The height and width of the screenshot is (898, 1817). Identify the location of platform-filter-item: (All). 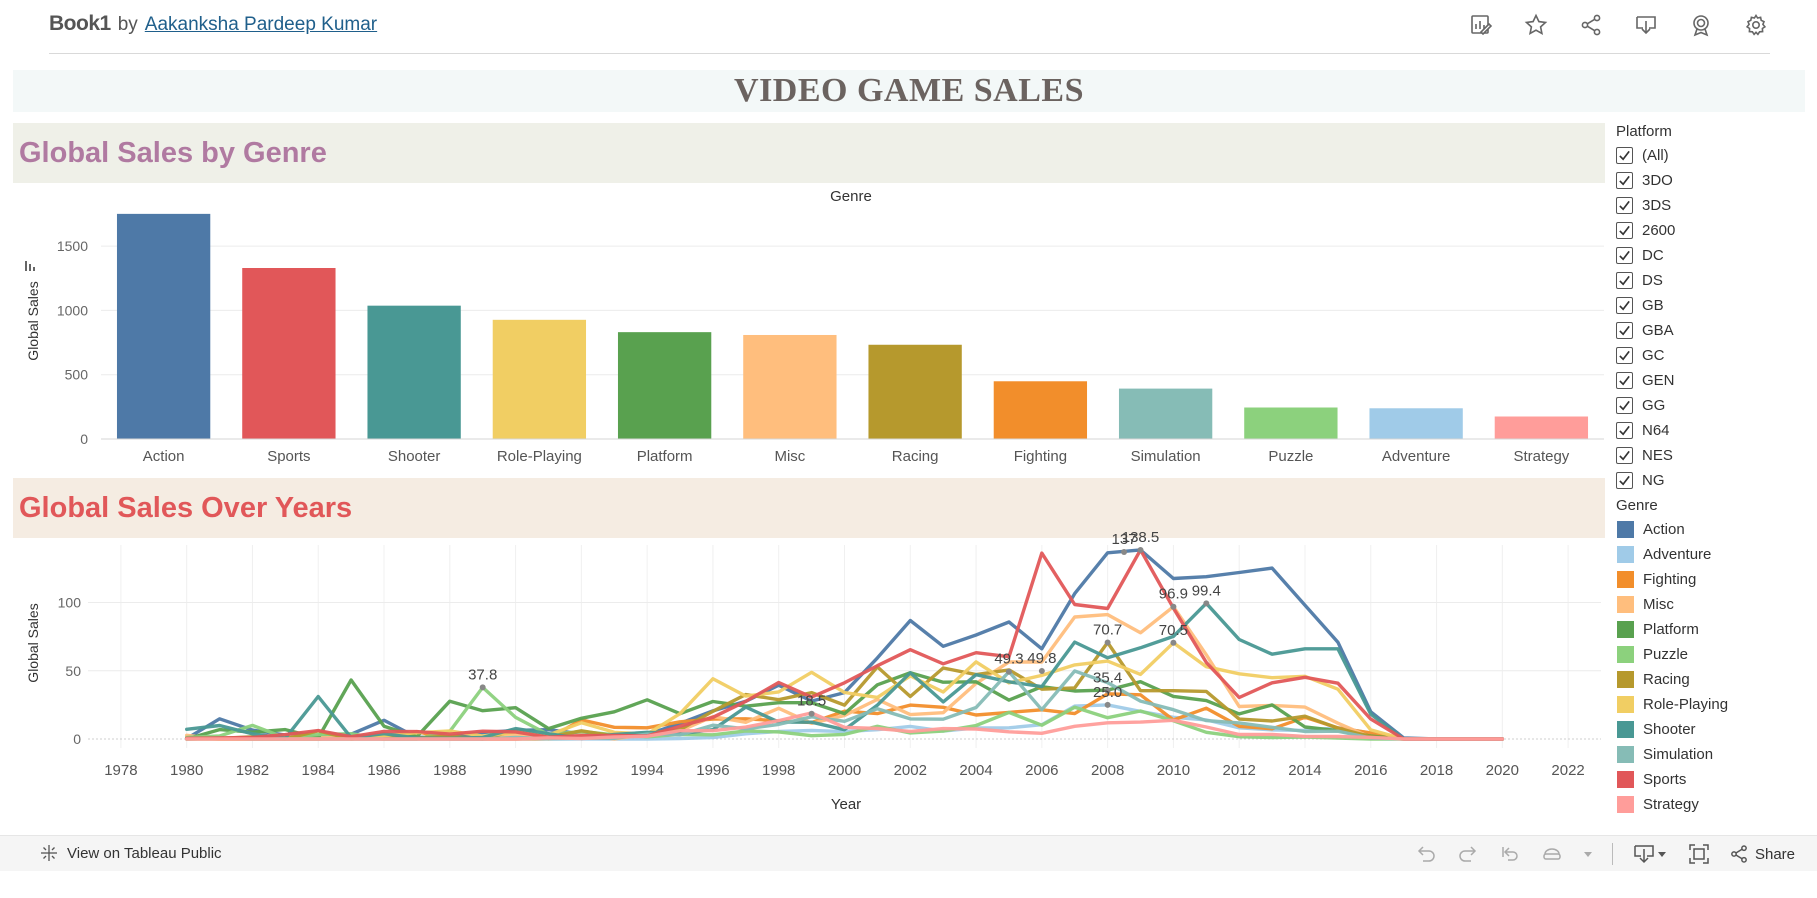
(1711, 155).